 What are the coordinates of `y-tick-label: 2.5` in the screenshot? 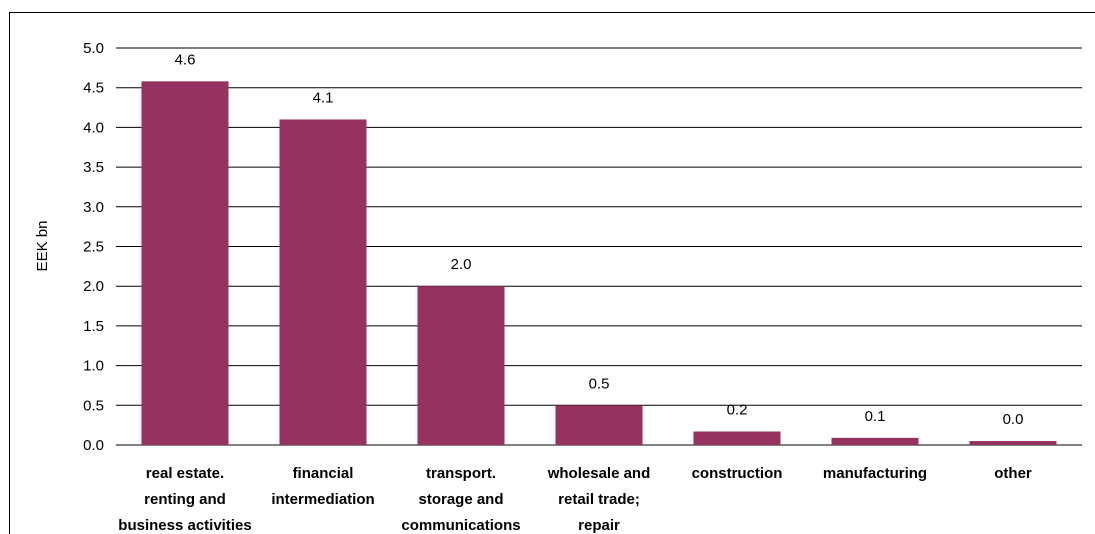 It's located at (93, 247).